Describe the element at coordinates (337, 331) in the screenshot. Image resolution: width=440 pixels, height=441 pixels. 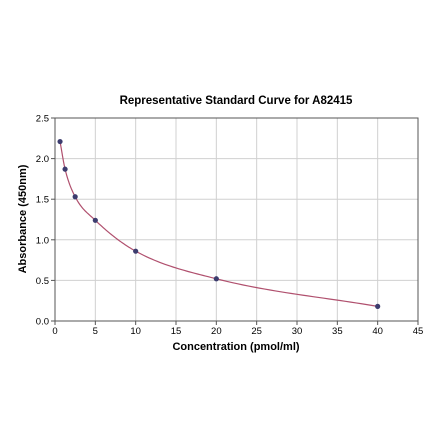
I see `x-tick-label: 35` at that location.